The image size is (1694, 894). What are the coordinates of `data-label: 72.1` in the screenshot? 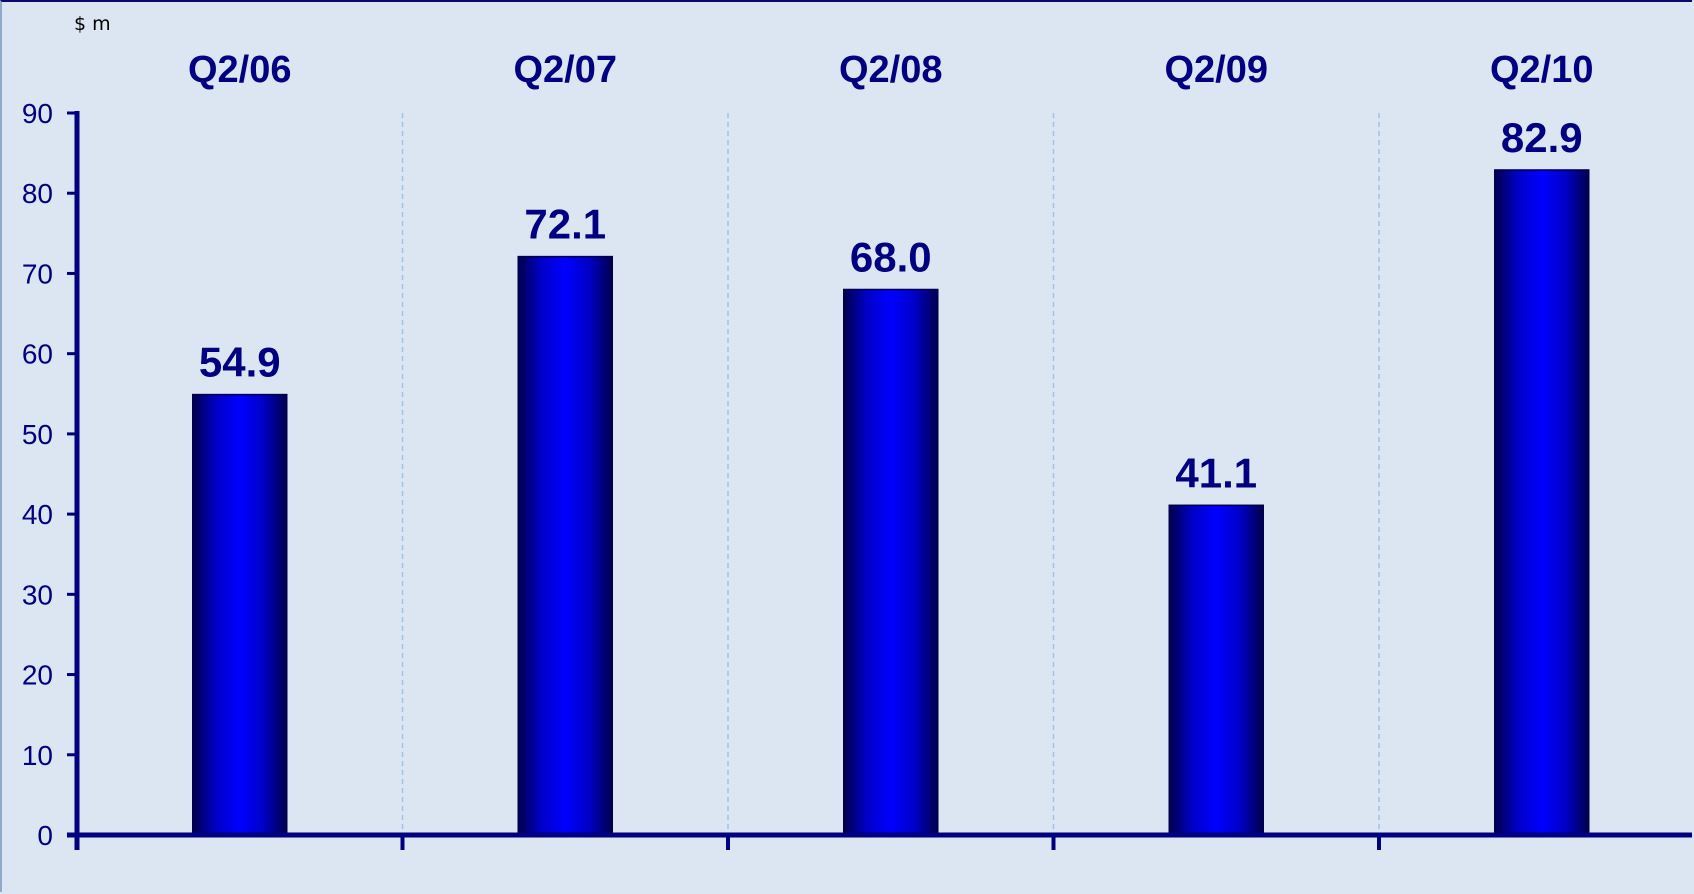 It's located at (565, 224).